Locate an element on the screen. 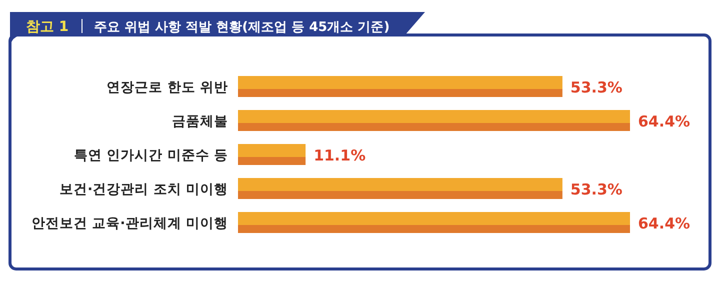 This screenshot has height=282, width=720. y-tick-label: 안전보건 교육·관리체계 미이행 is located at coordinates (129, 224).